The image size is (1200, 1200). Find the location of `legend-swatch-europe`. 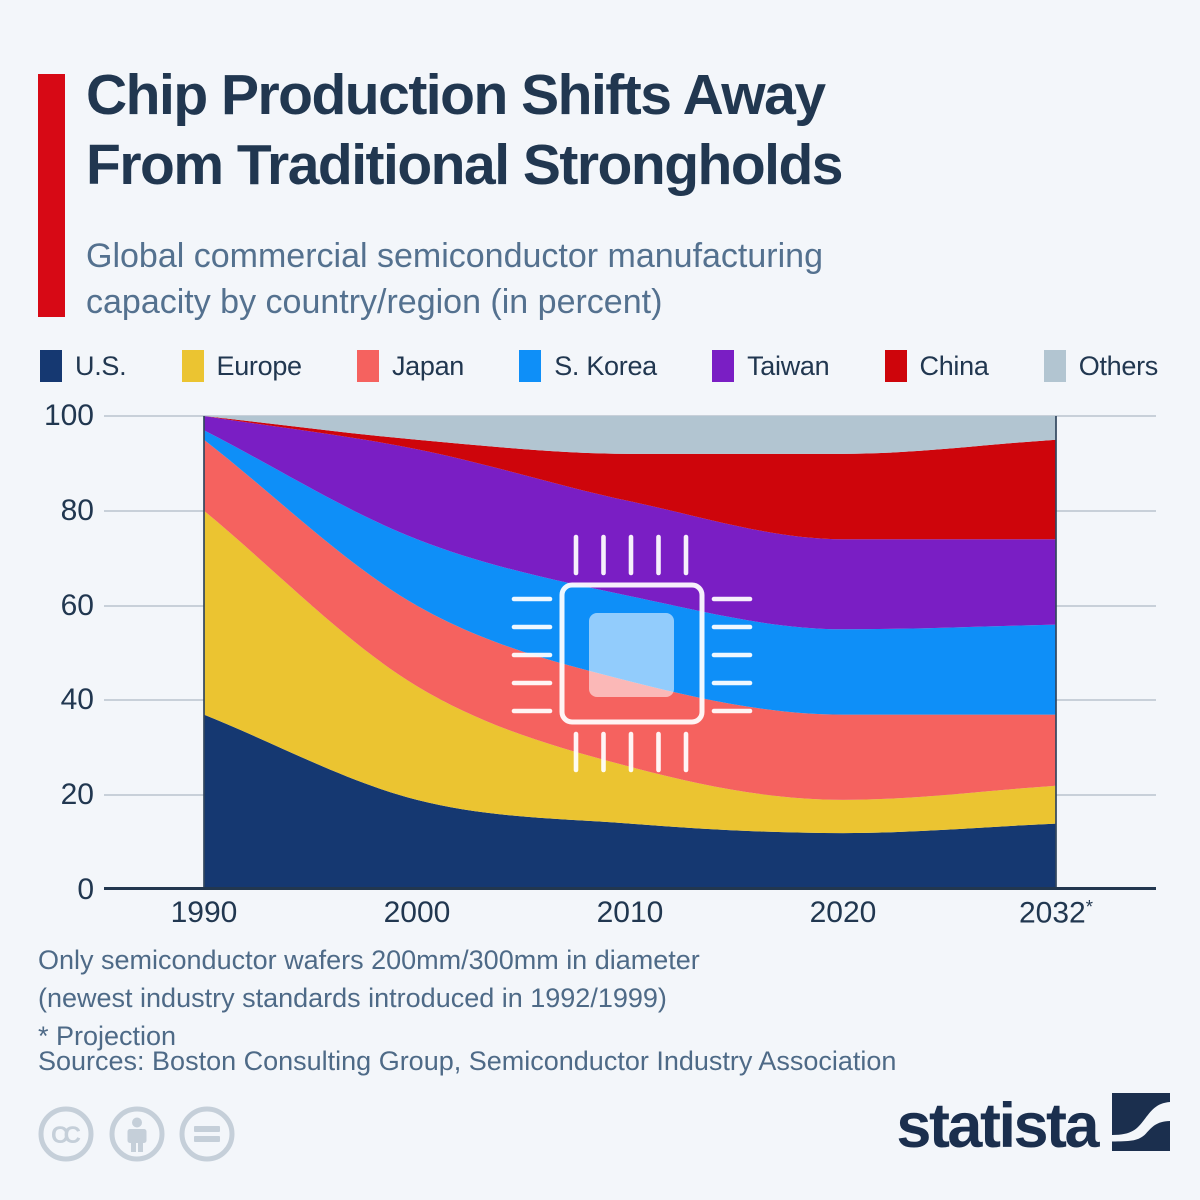

legend-swatch-europe is located at coordinates (192, 366).